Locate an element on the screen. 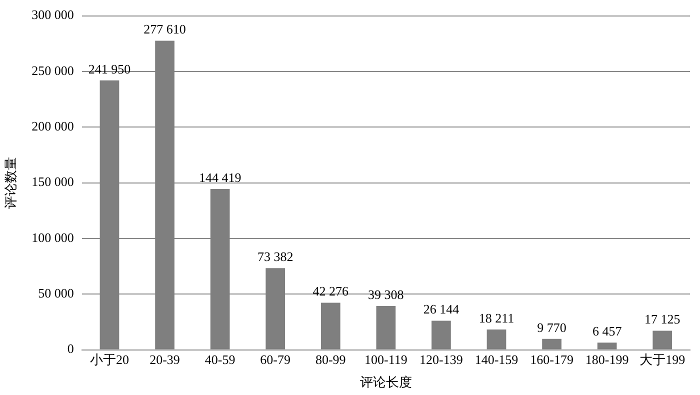  data-label: 73 382 is located at coordinates (275, 256).